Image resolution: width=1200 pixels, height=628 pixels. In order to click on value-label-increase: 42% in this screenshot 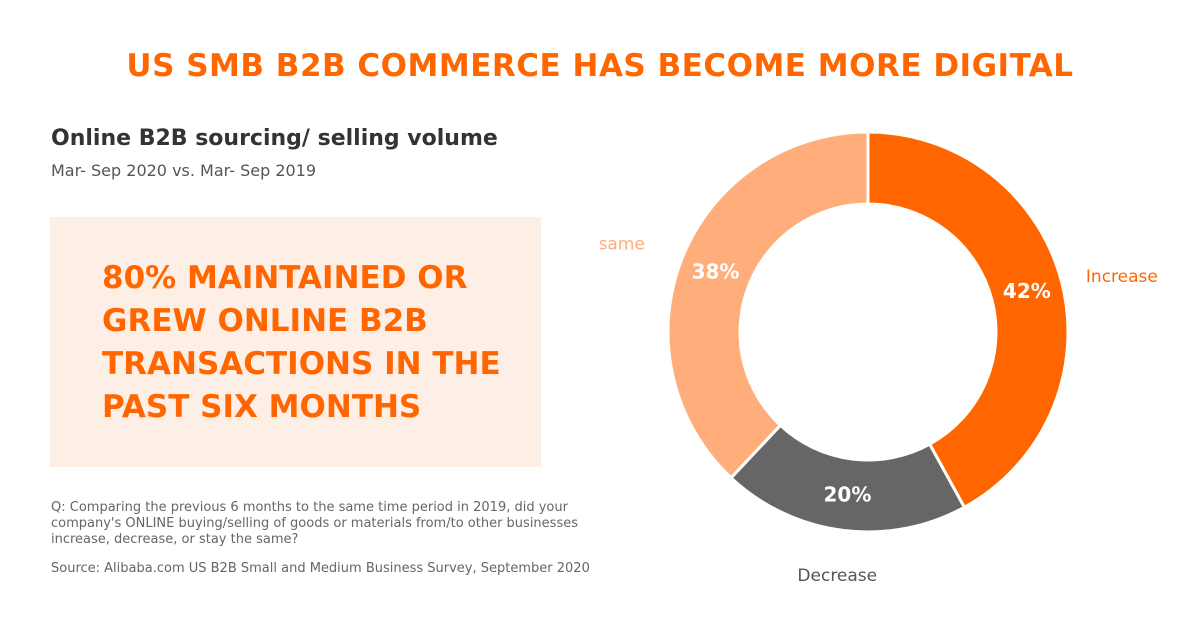, I will do `click(1027, 291)`.